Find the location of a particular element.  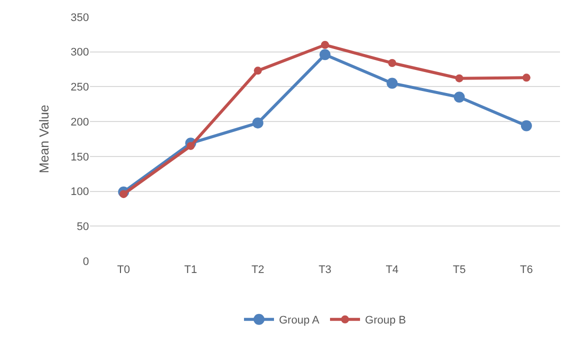

y-tick-label: 100 is located at coordinates (79, 192).